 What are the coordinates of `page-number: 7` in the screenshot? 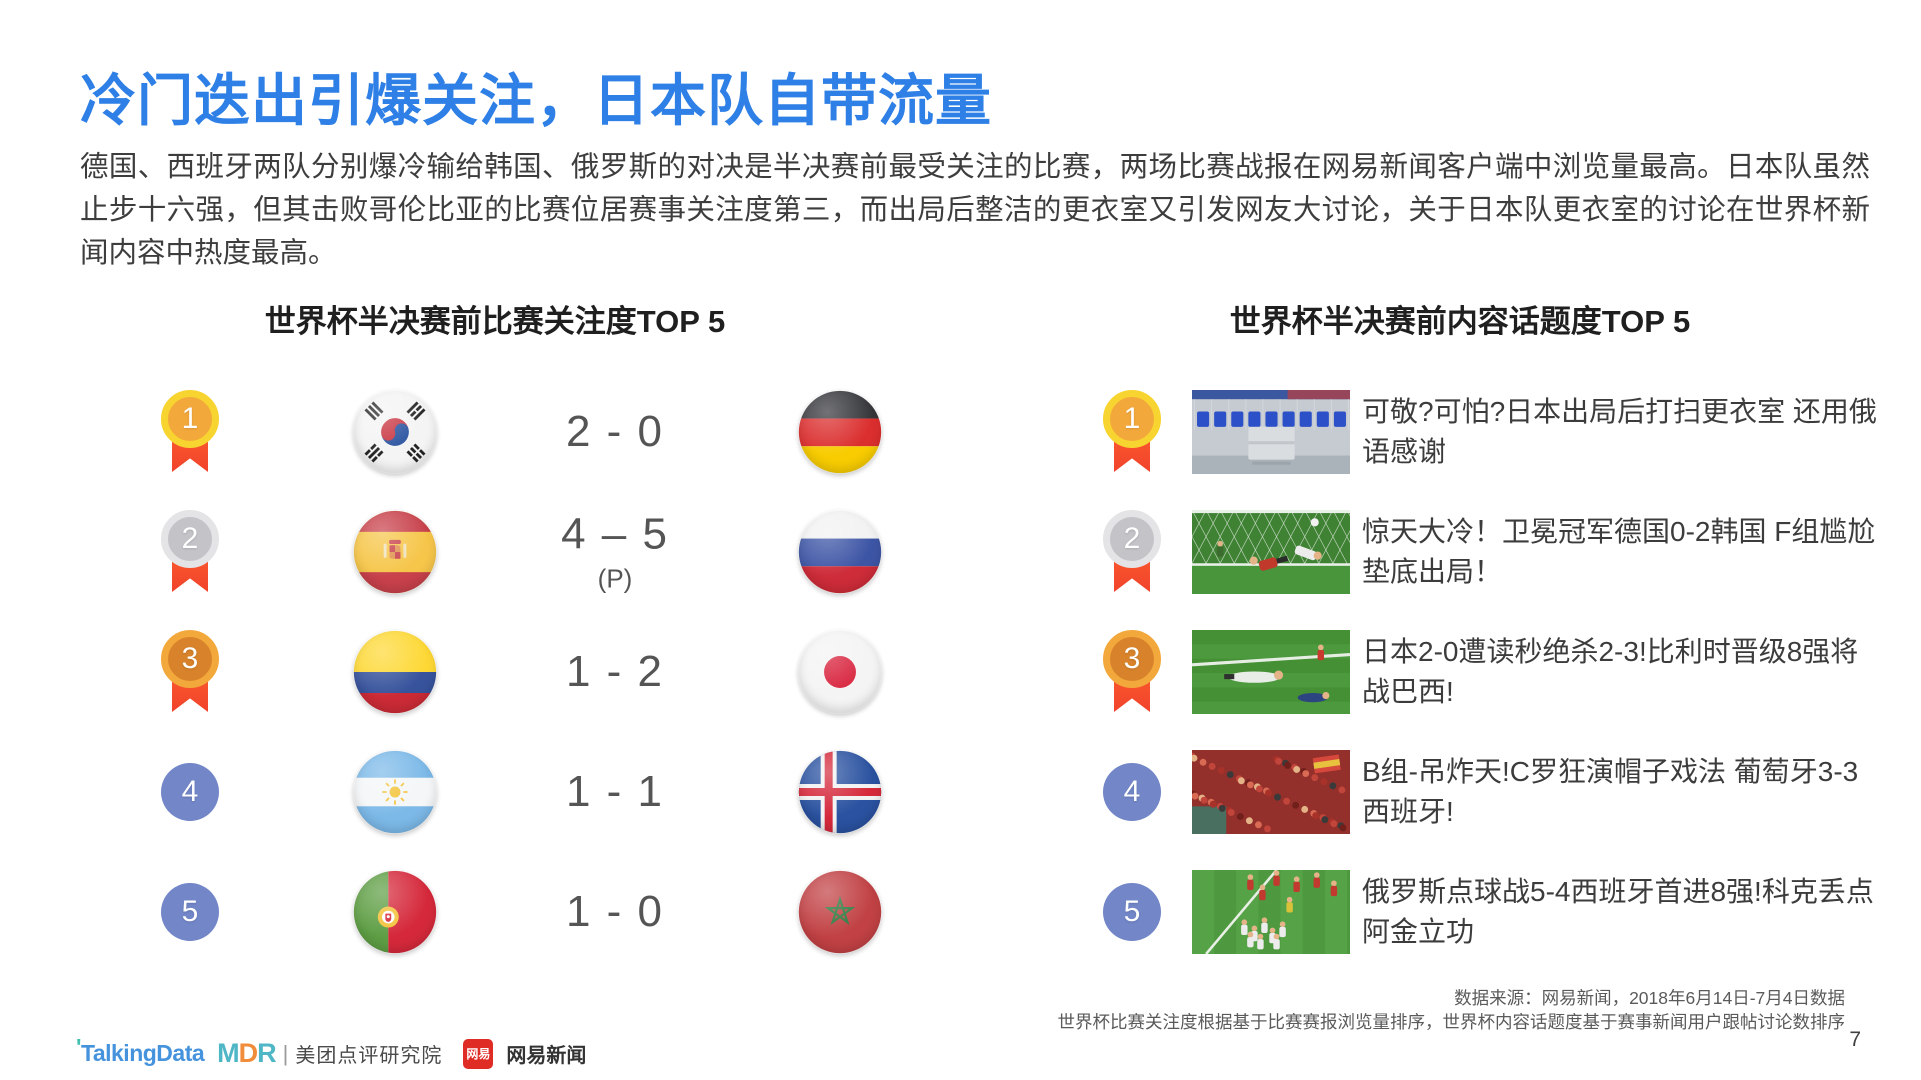 It's located at (1855, 1039).